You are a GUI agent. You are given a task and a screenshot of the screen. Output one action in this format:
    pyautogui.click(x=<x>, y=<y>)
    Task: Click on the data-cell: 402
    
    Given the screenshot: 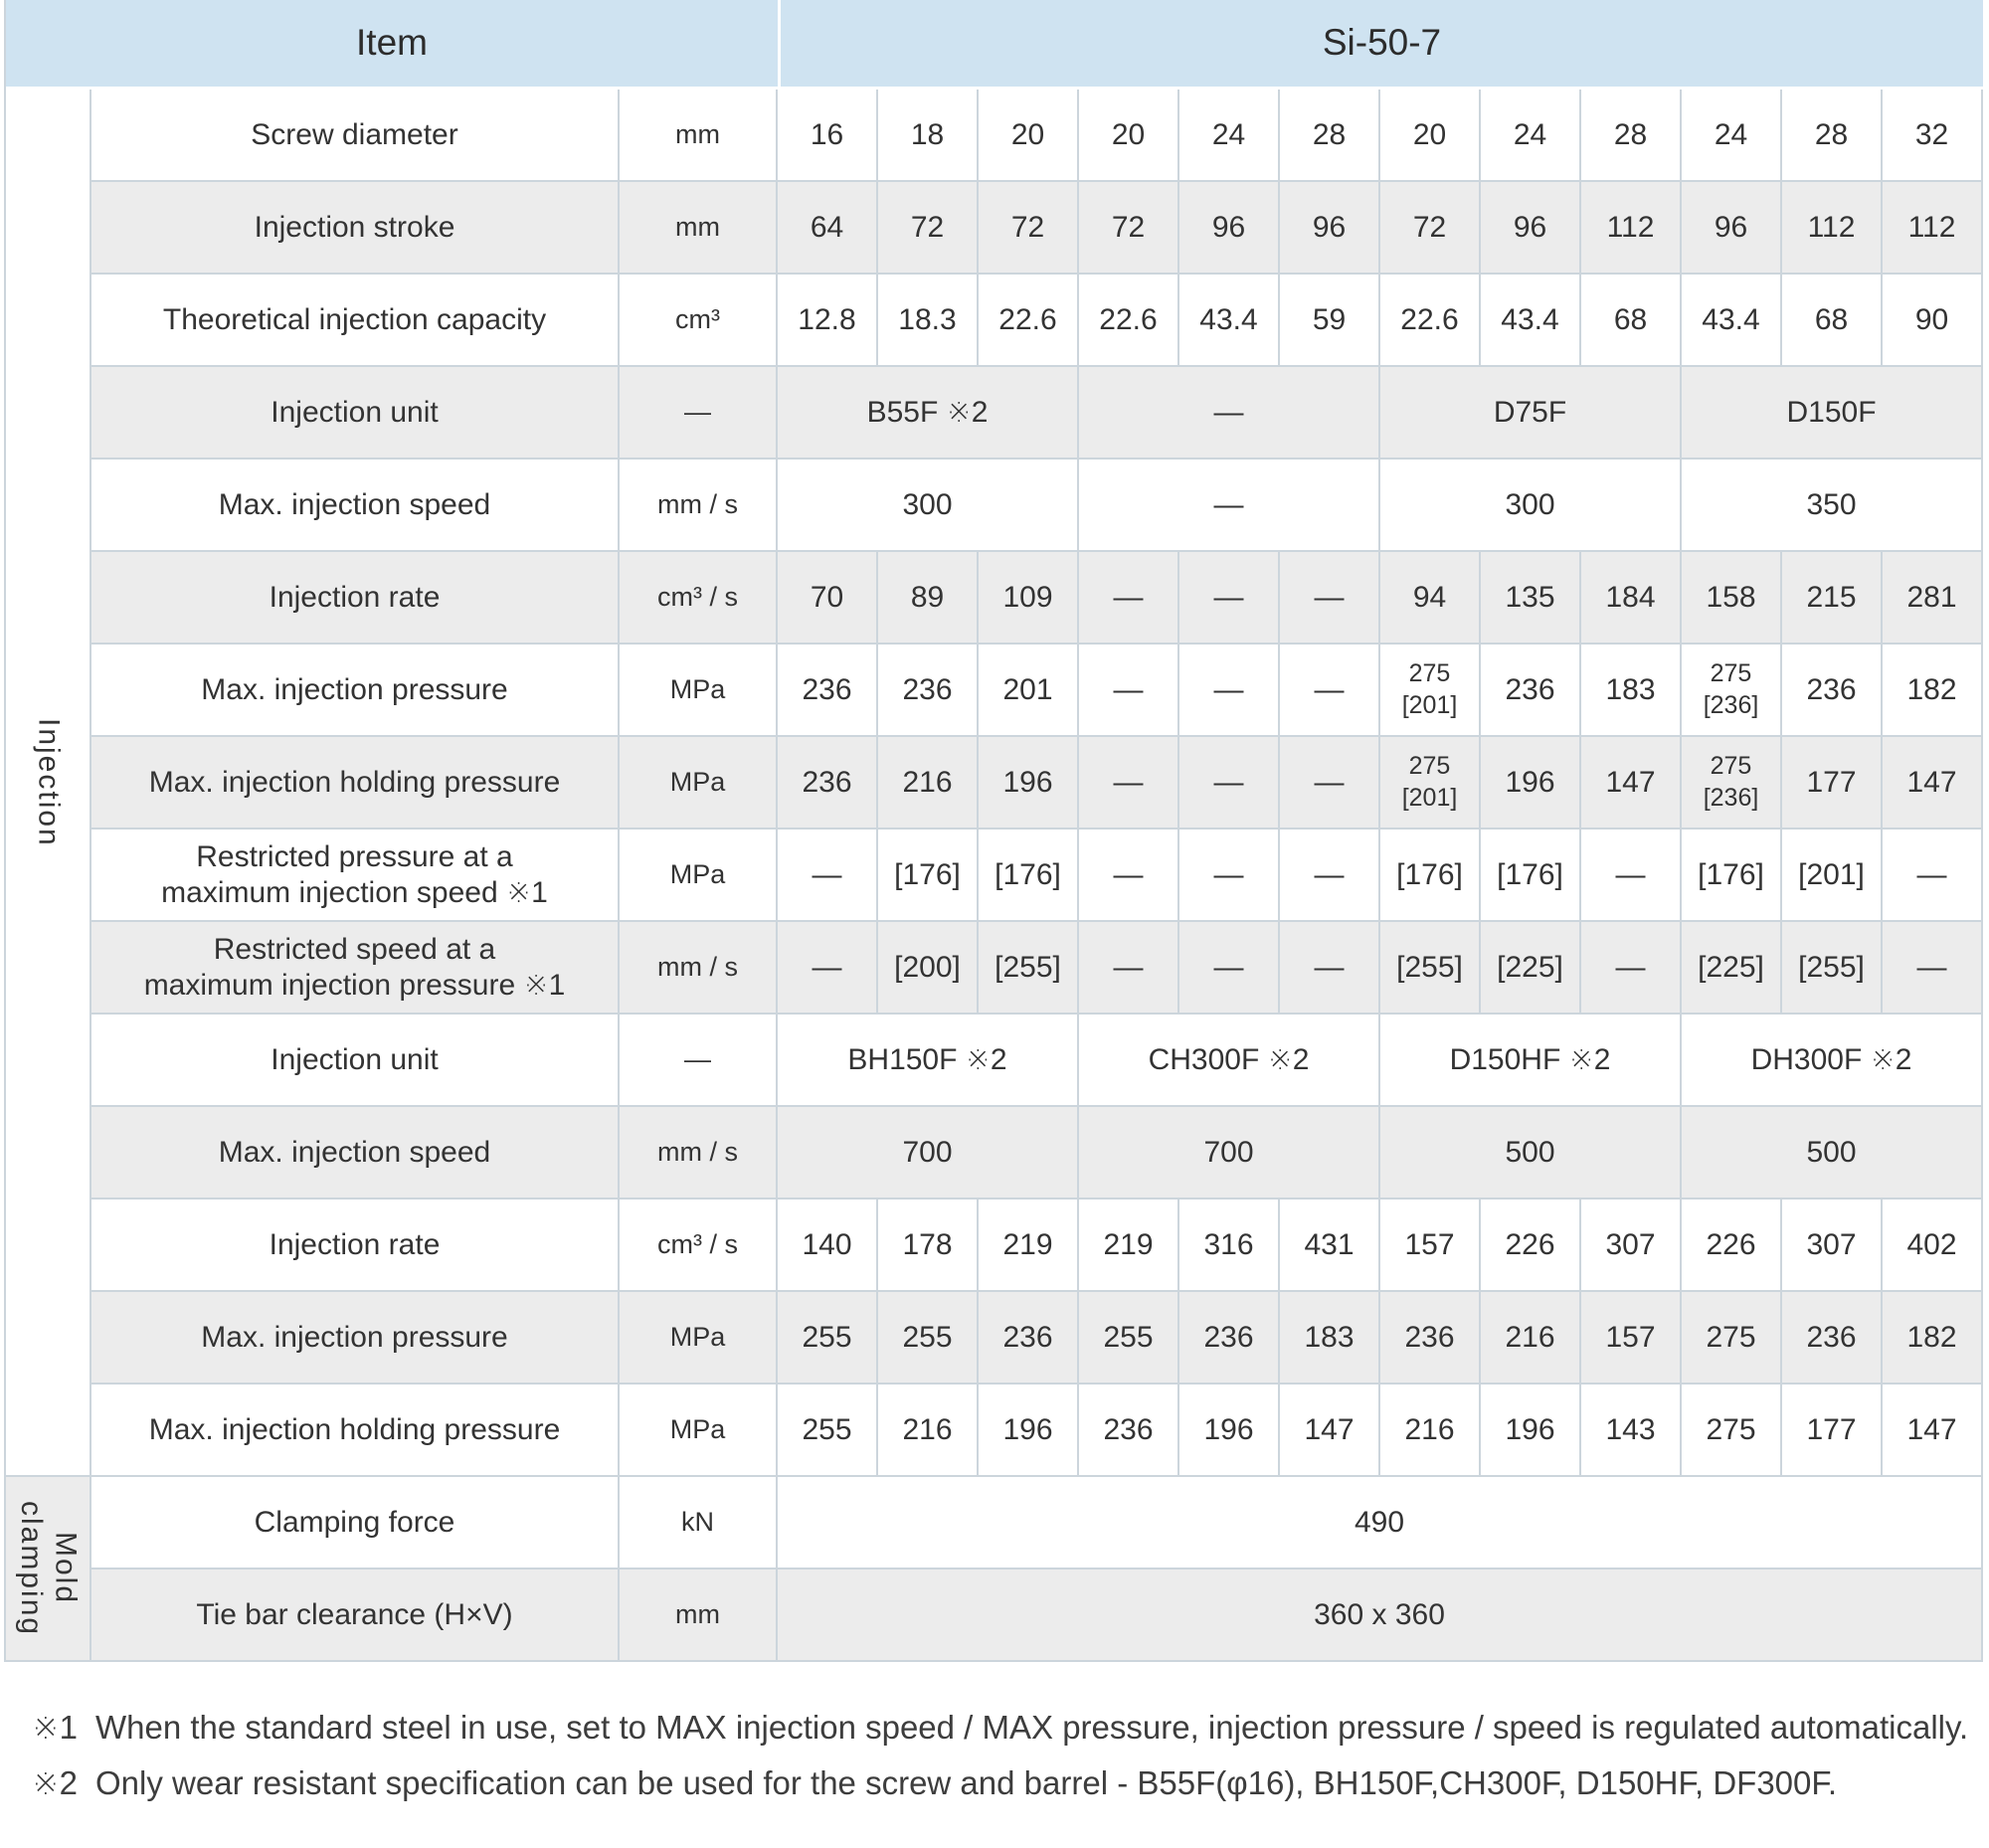 What is the action you would take?
    pyautogui.click(x=1933, y=1246)
    